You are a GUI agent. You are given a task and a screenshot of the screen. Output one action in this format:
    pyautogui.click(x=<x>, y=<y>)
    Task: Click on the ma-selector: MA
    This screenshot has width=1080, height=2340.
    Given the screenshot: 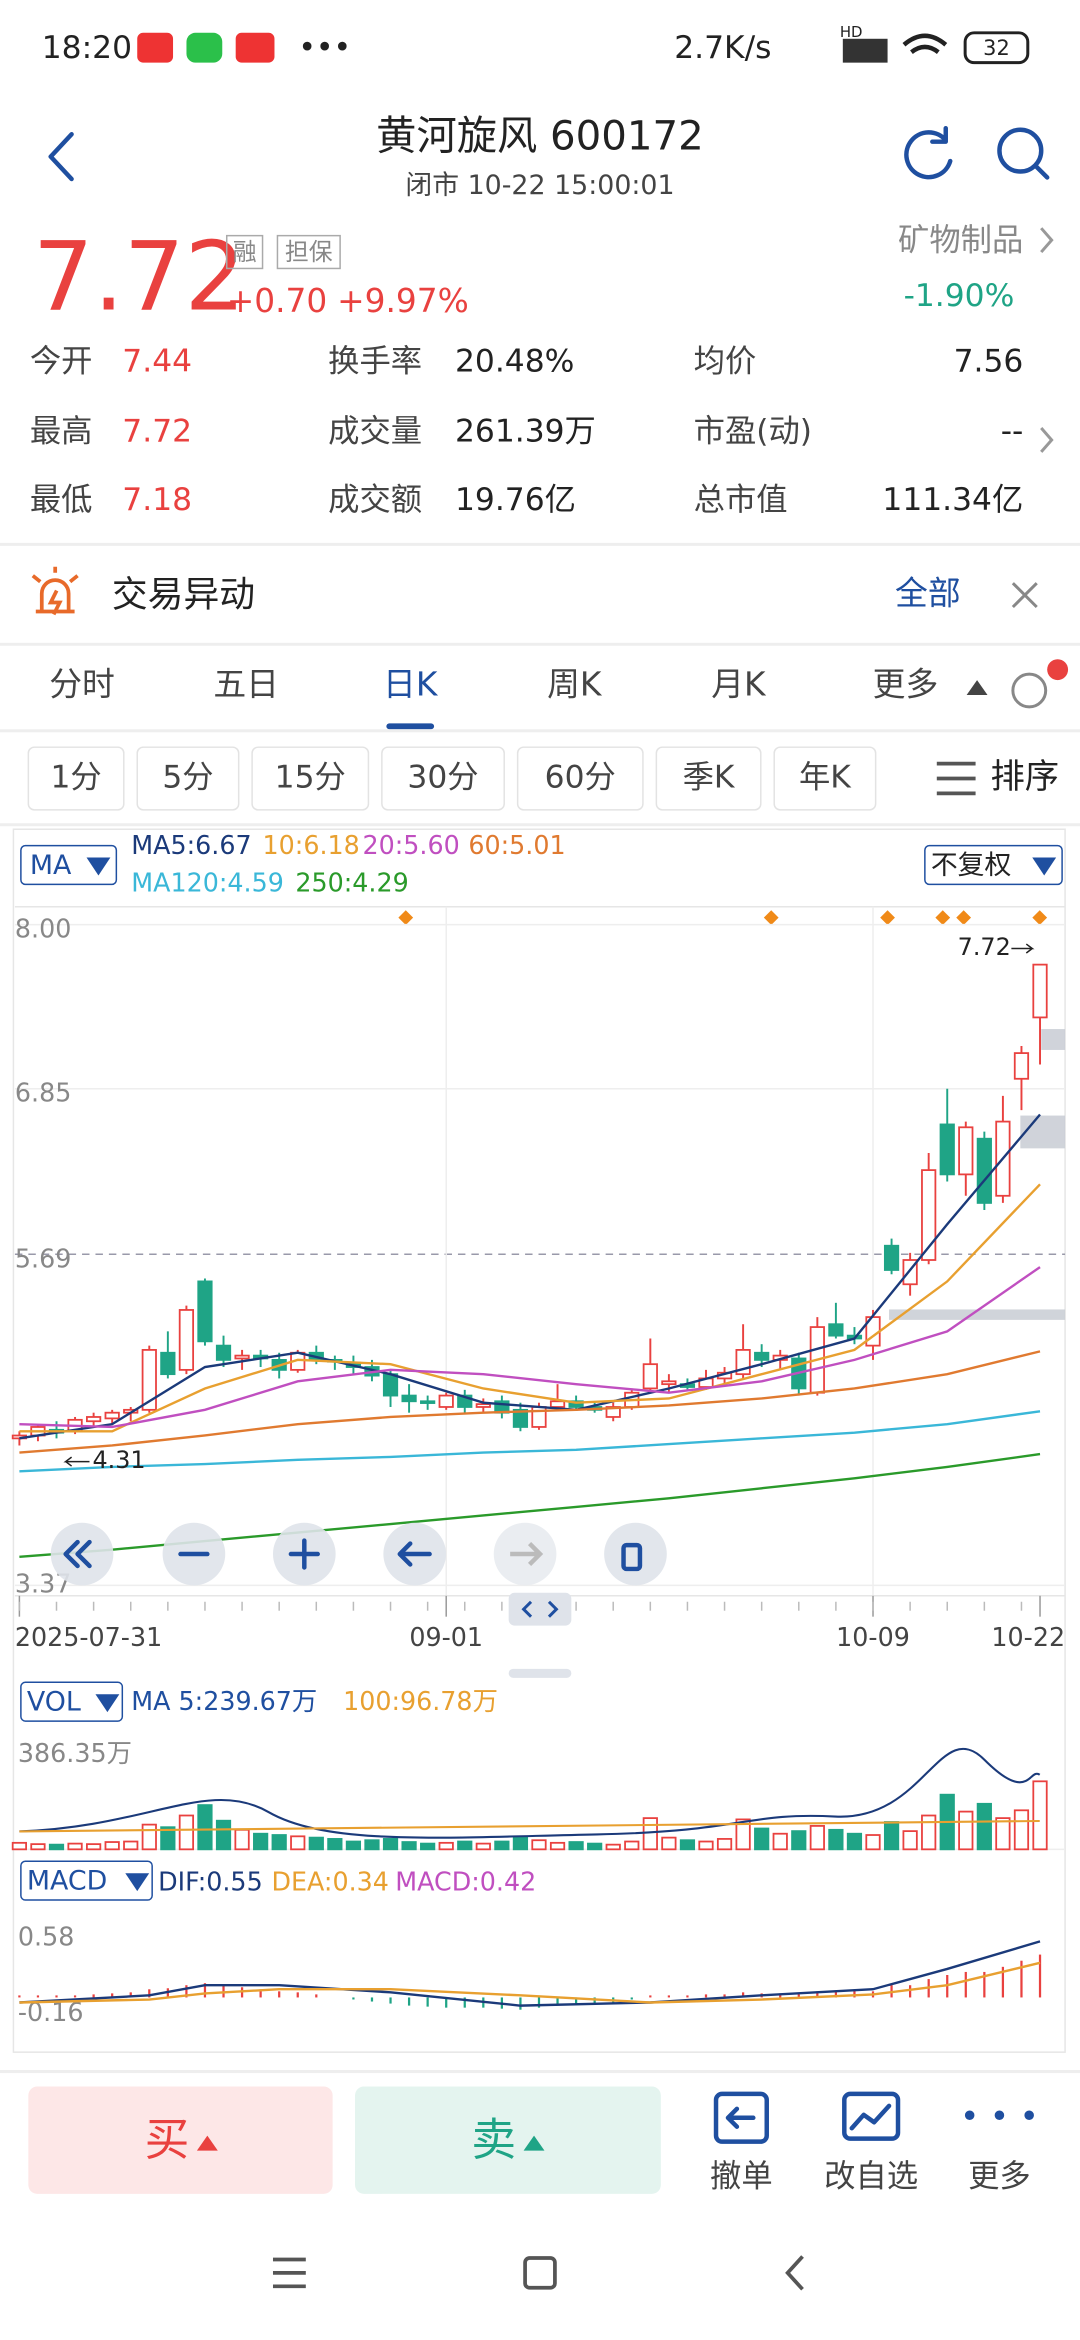 What is the action you would take?
    pyautogui.click(x=51, y=865)
    